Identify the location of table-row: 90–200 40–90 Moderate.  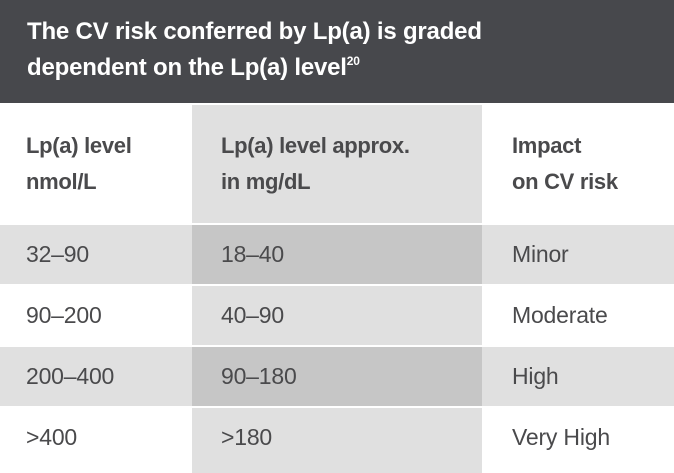
(337, 315).